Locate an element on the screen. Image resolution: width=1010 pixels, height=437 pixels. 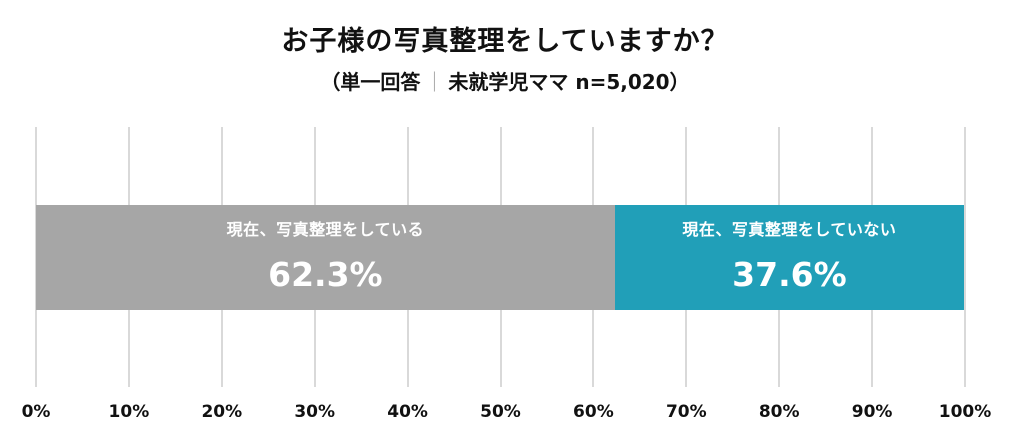
x-tick-label: 0% is located at coordinates (36, 412).